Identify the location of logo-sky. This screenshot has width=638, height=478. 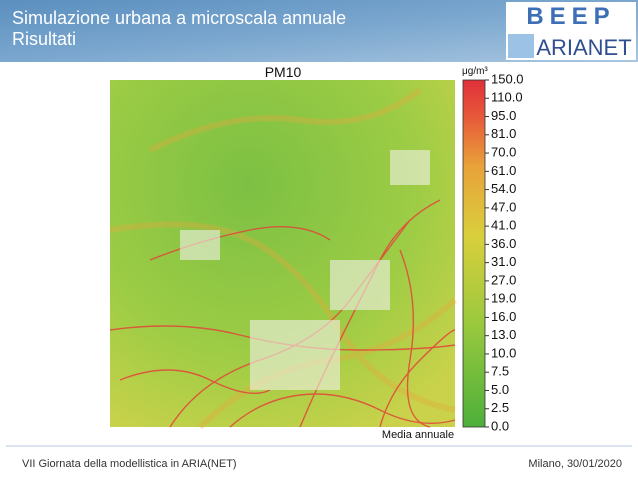
(521, 46).